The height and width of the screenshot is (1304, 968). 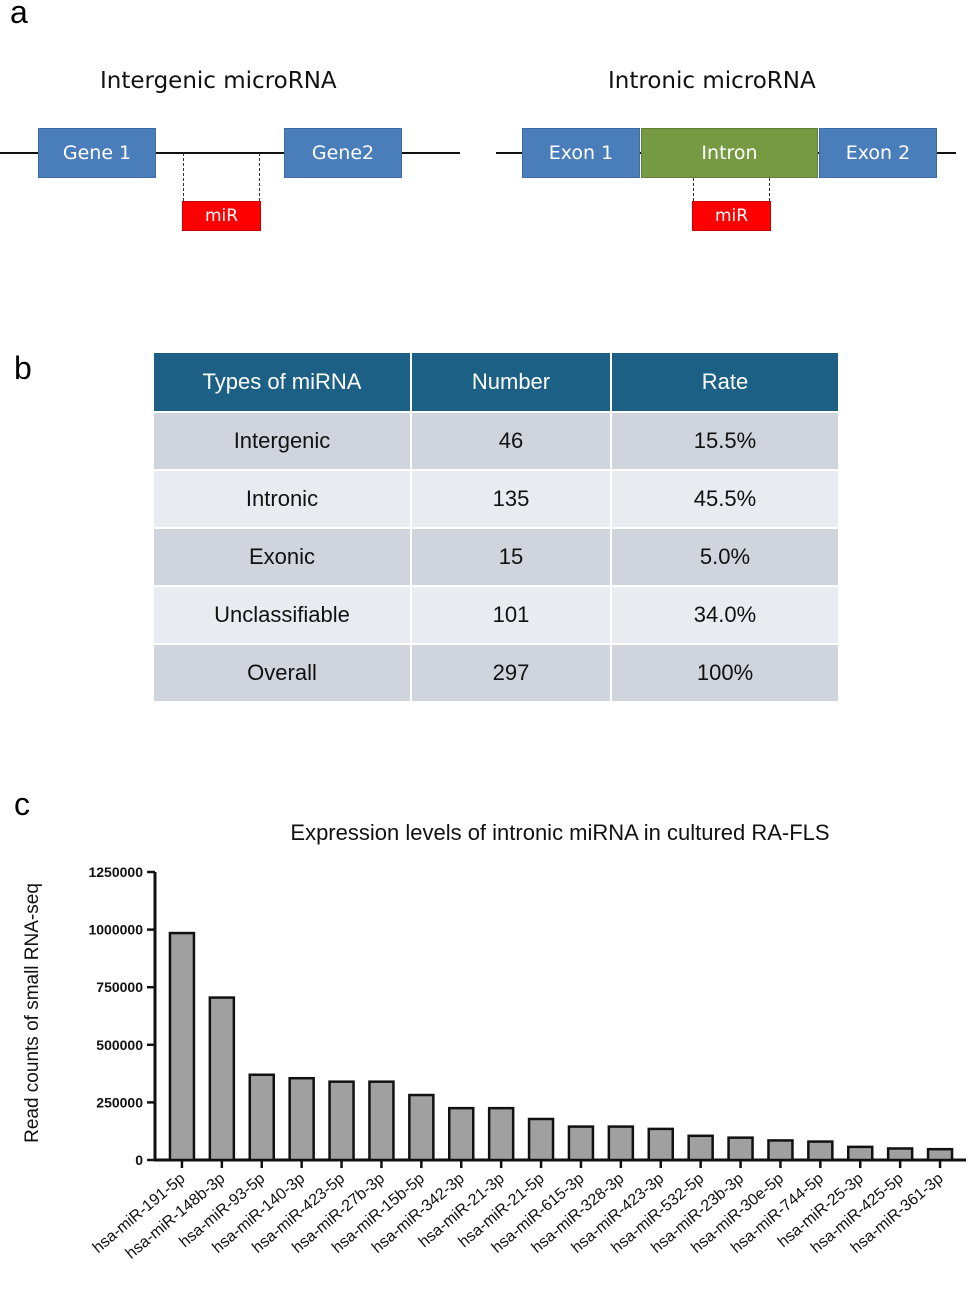 I want to click on cell-type: Intronic, so click(x=282, y=499).